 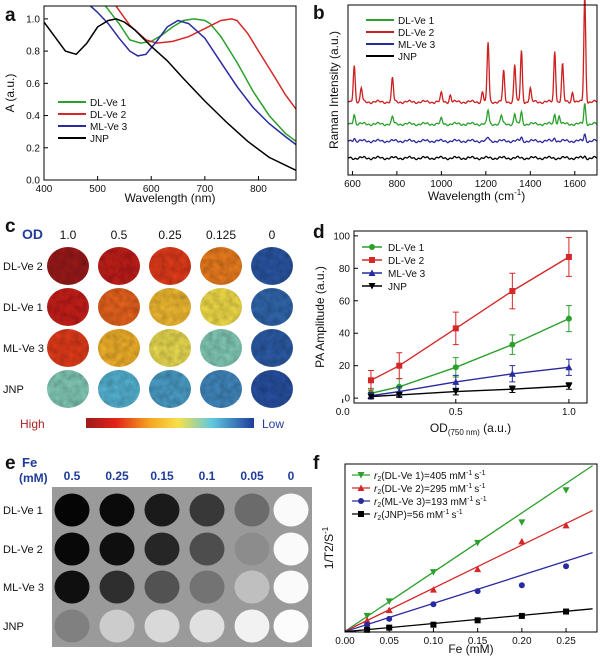 I want to click on x-axis-label-a: Wavelength (nm), so click(x=170, y=198).